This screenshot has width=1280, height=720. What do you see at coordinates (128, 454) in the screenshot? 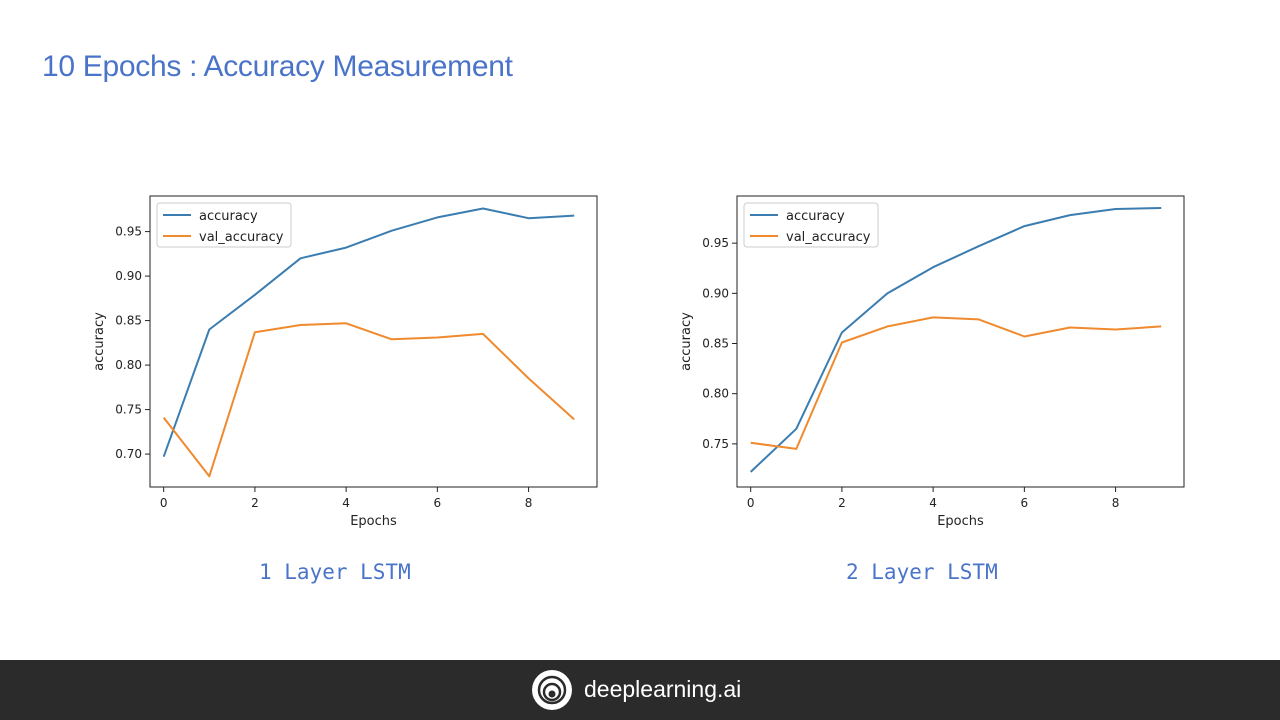
I see `y-tick-label: 0.70` at bounding box center [128, 454].